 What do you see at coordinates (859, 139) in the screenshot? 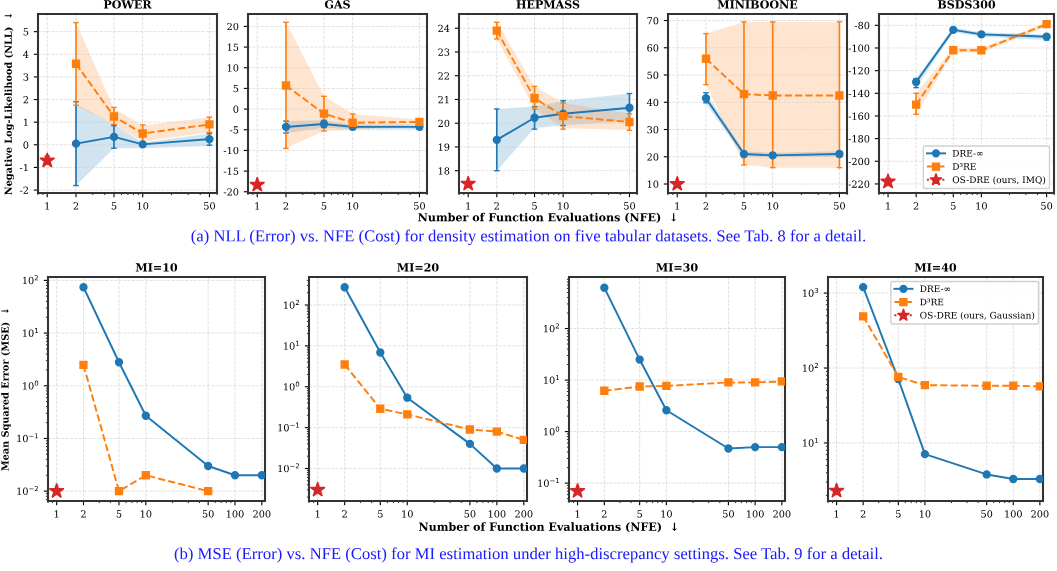
I see `y-tick-label: -180` at bounding box center [859, 139].